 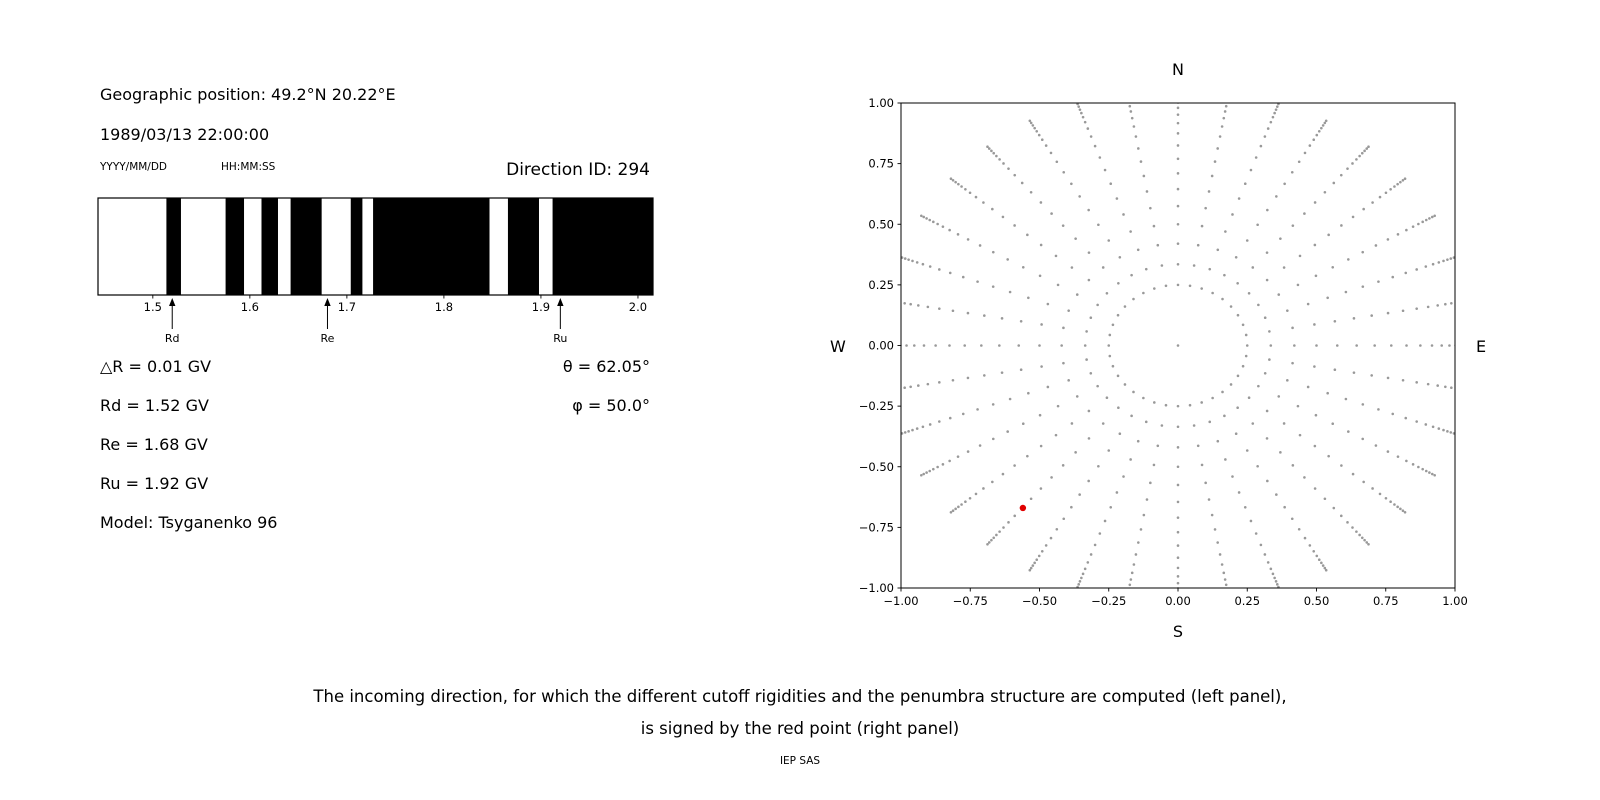 I want to click on y-axis-ticks: −1.00 −0.75 −0.50 −0.25 0.00 0.25 0.50 0.75 1.00, so click(x=880, y=345).